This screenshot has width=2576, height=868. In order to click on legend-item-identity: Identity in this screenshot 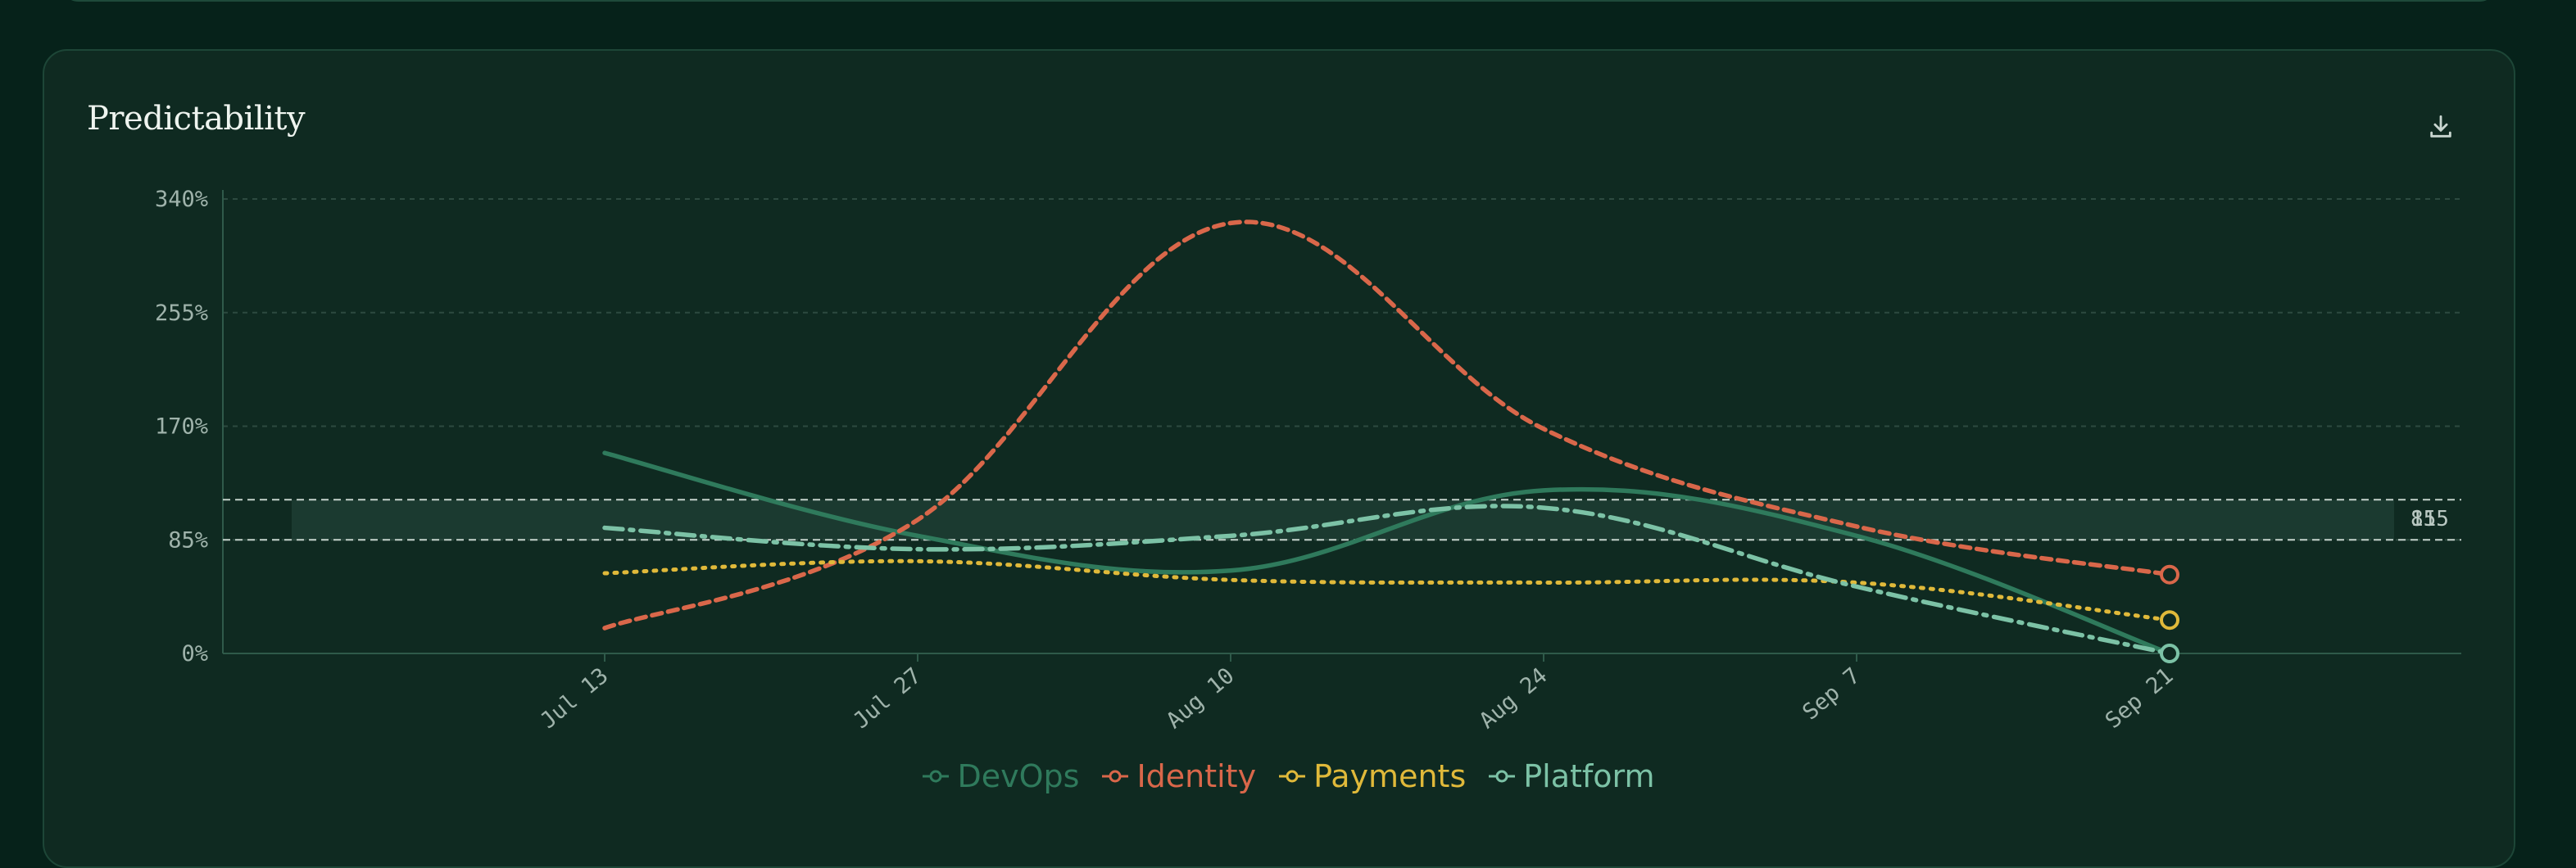, I will do `click(1178, 776)`.